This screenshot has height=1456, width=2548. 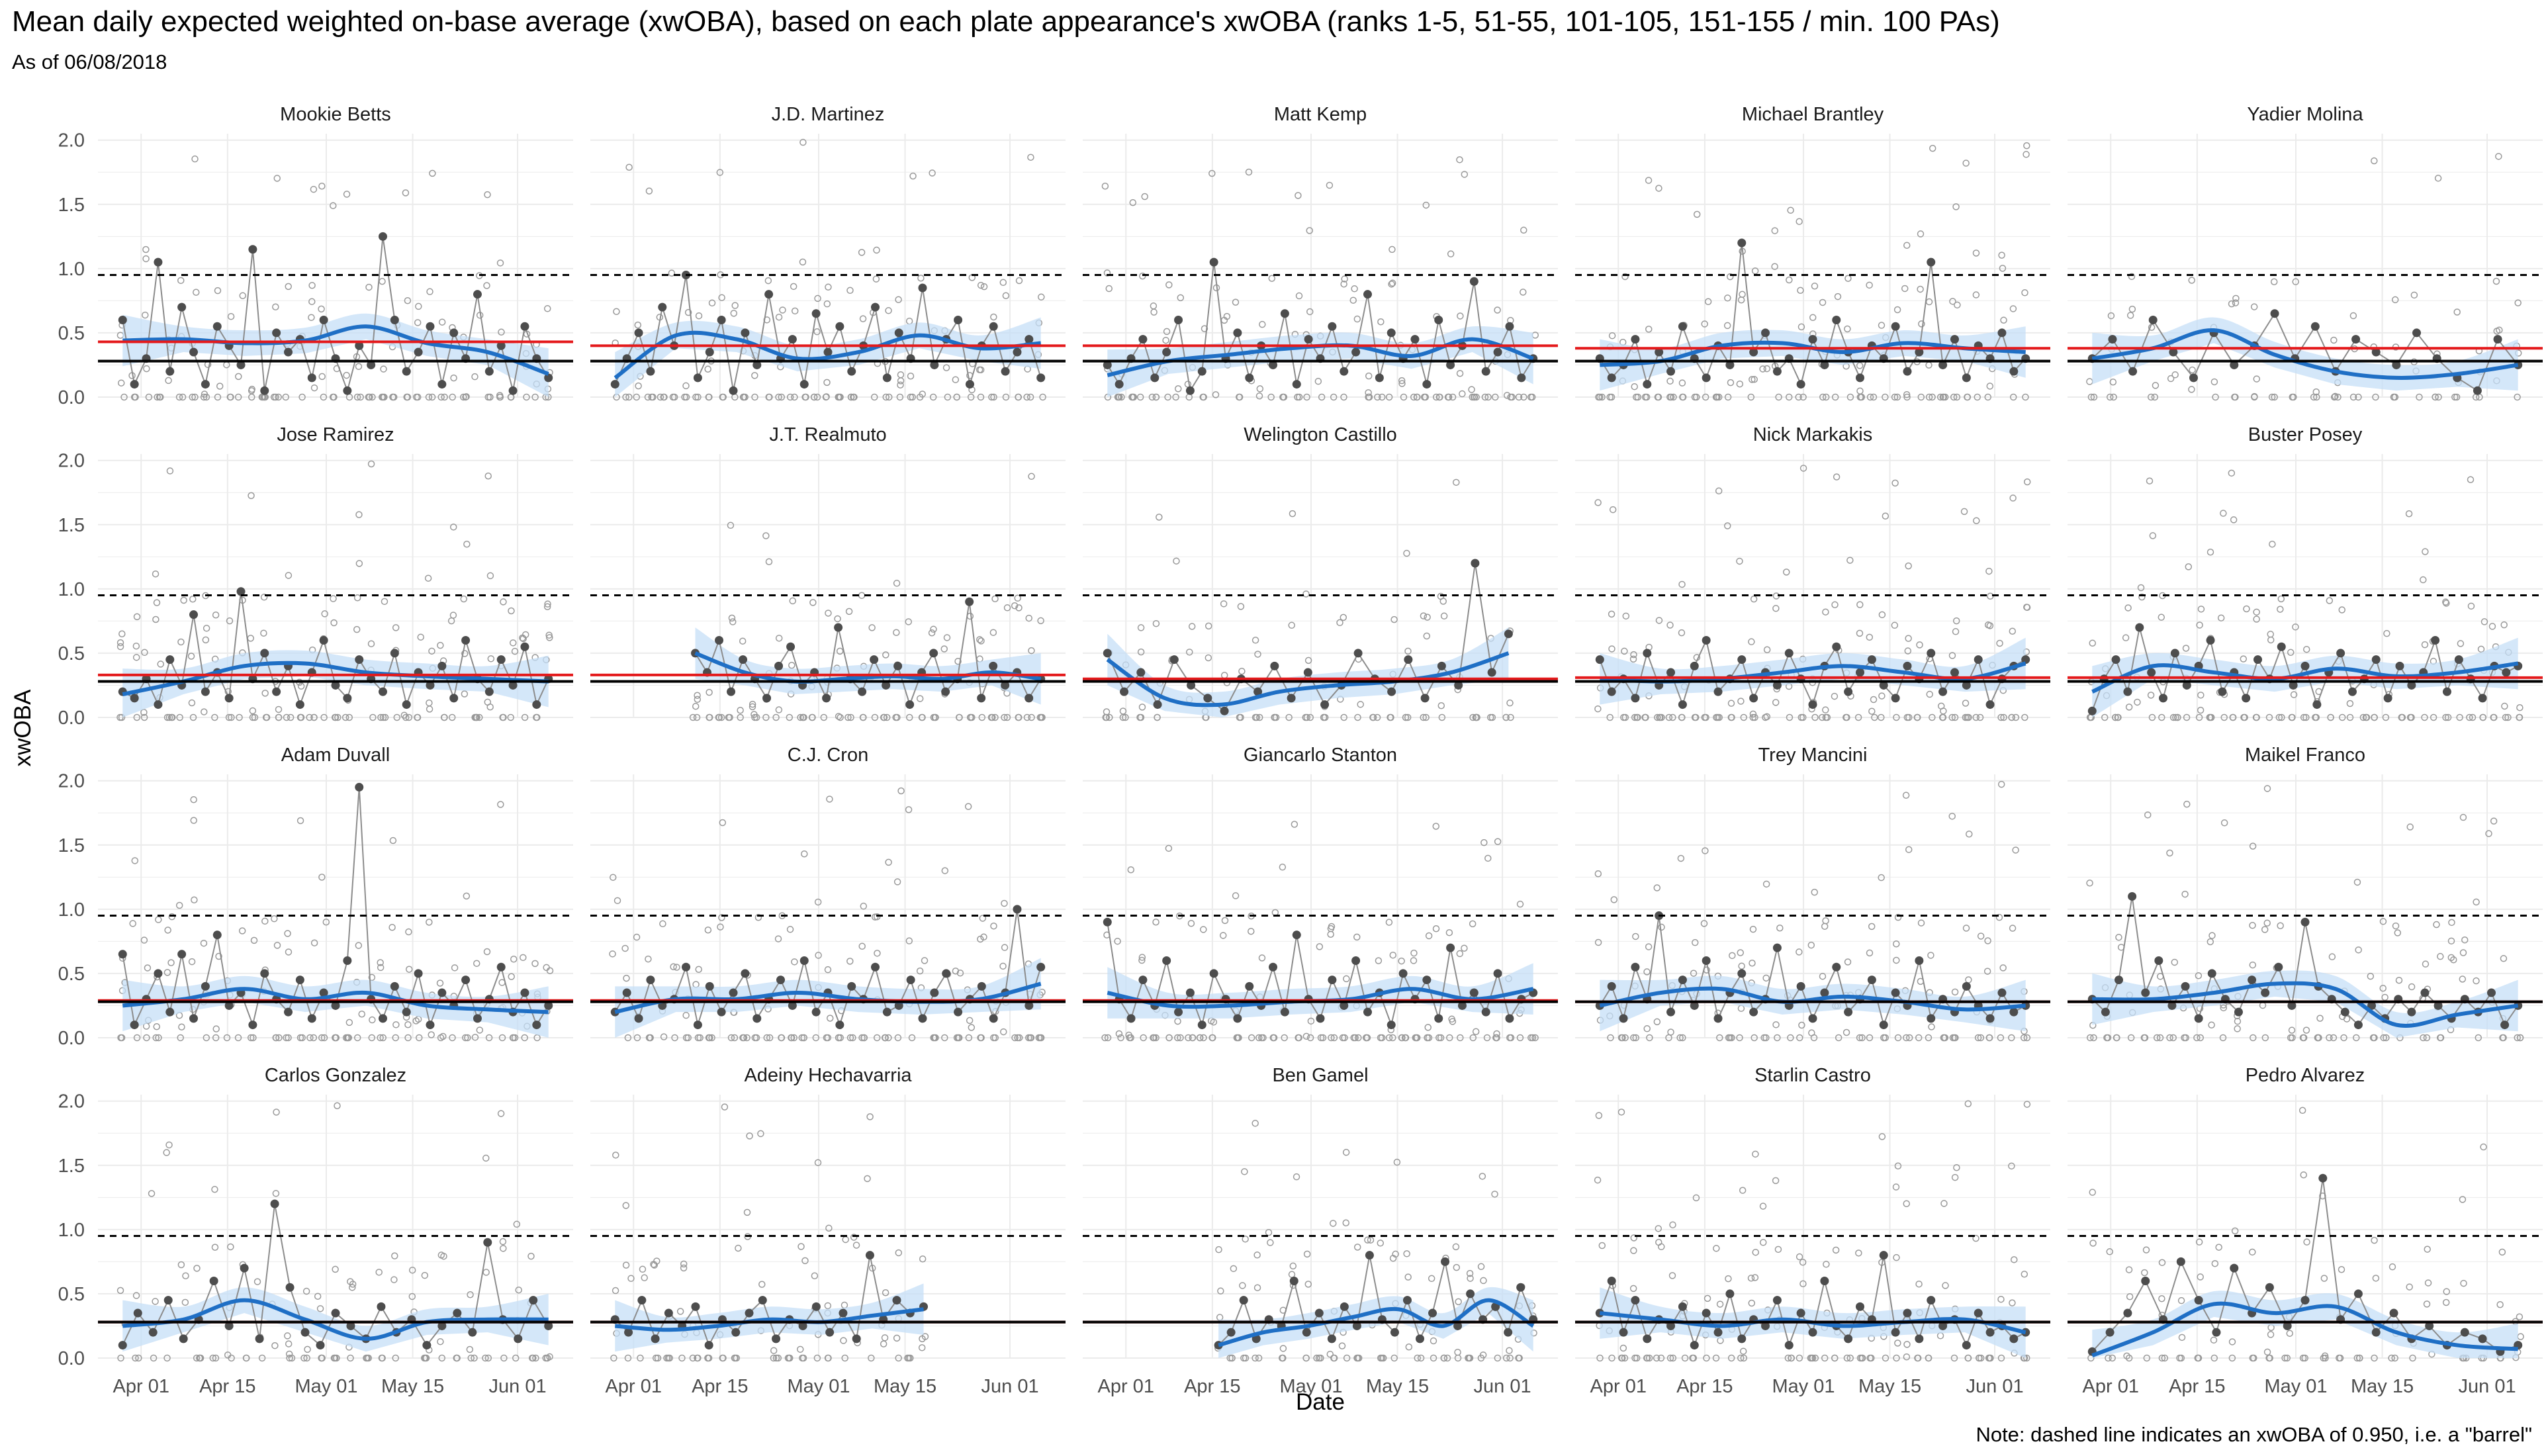 I want to click on x-tick-label: Jun 01, so click(x=1010, y=1386).